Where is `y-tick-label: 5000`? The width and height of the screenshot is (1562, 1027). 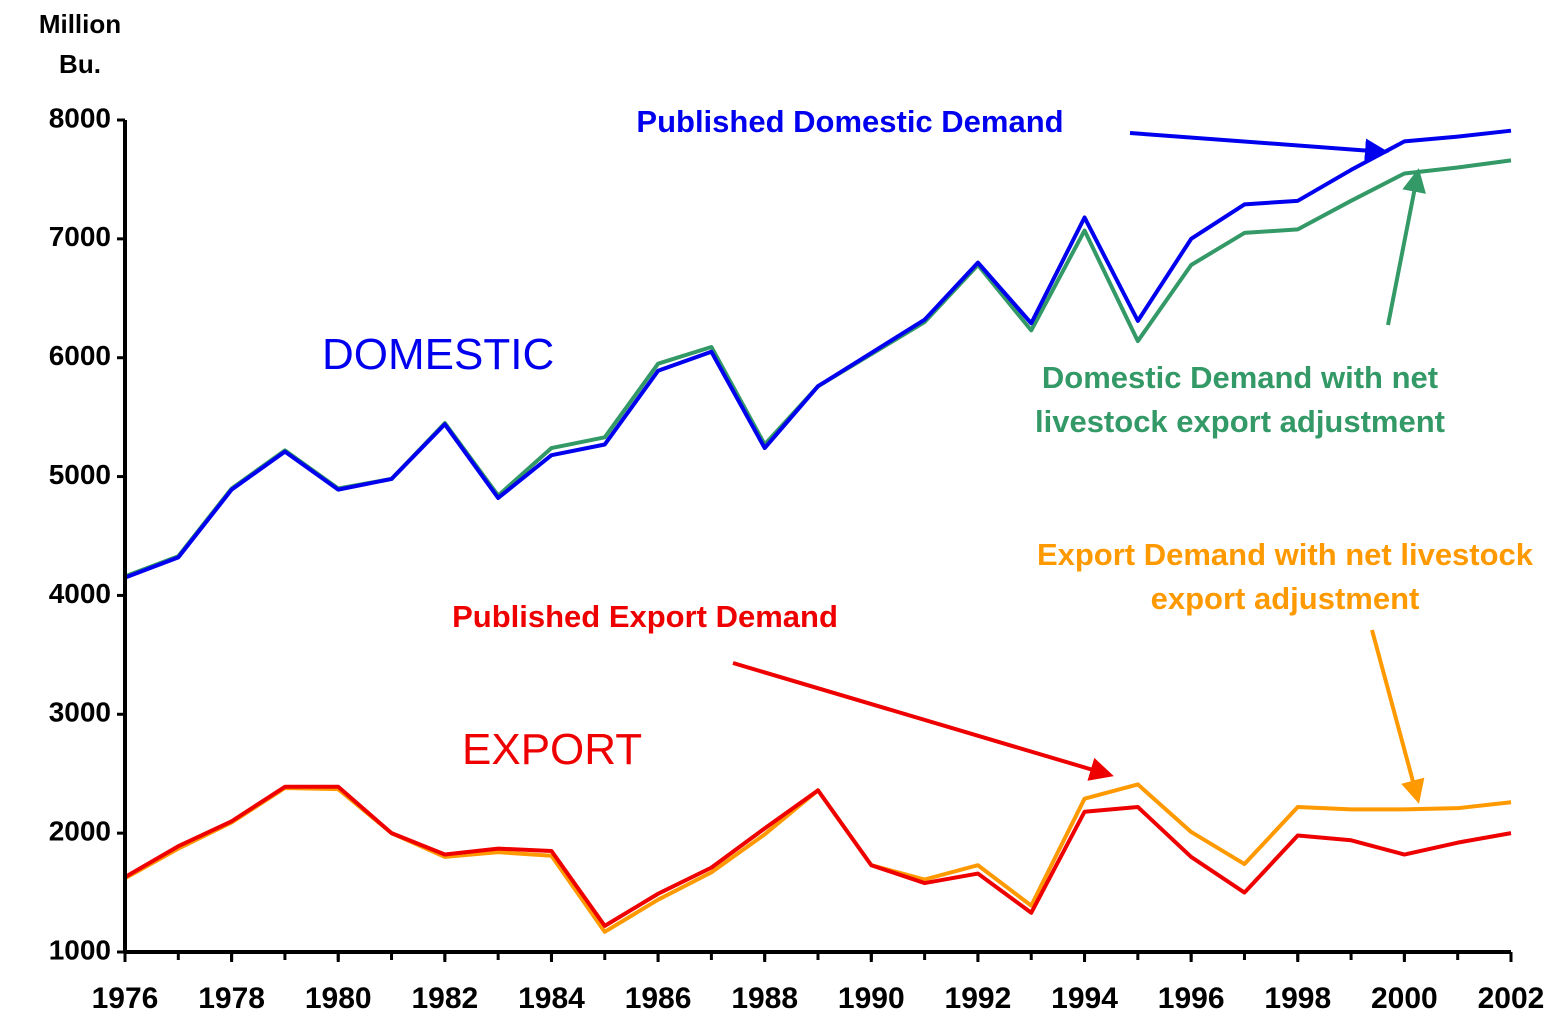
y-tick-label: 5000 is located at coordinates (80, 474).